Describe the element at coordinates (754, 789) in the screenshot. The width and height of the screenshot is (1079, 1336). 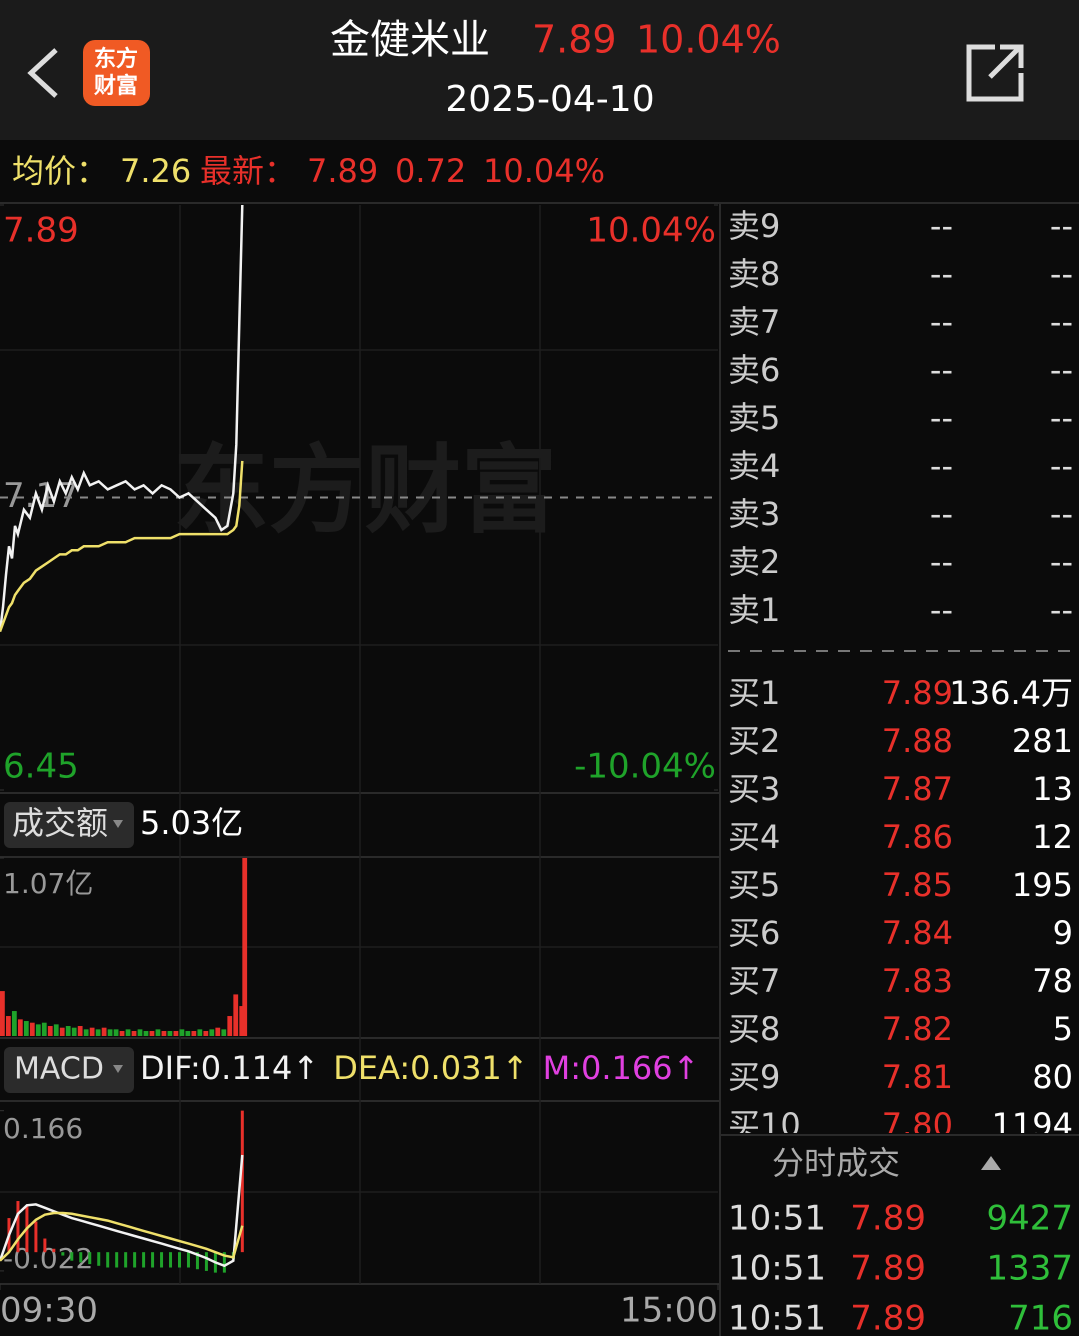
I see `buy-level: 买3` at that location.